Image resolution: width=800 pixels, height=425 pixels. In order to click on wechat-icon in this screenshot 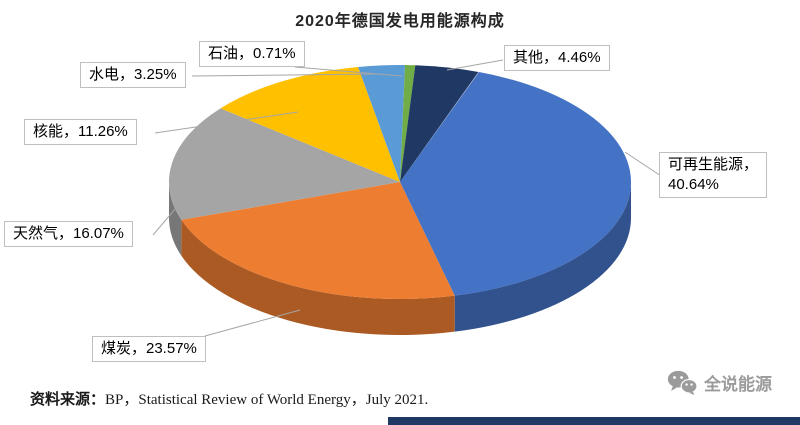, I will do `click(682, 382)`.